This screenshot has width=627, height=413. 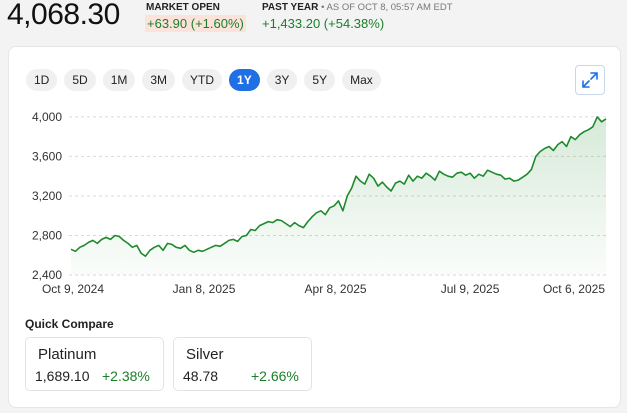 I want to click on y-tick-label: 3,600, so click(x=47, y=156).